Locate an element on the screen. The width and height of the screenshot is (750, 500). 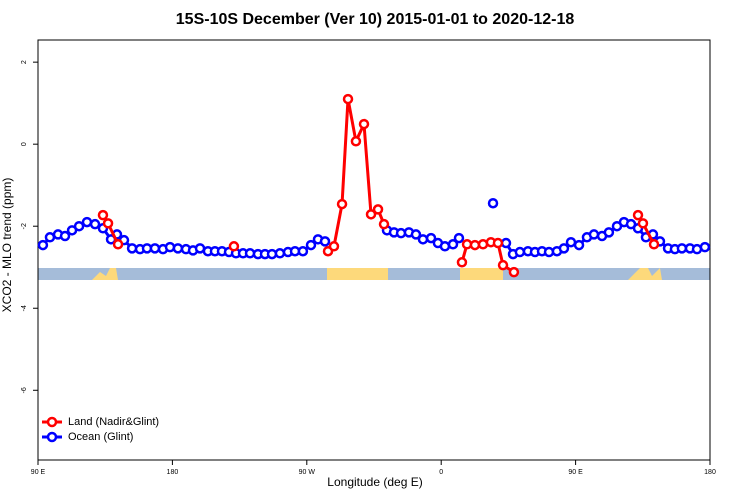
legend: Land (Nadir&Glint) Ocean (Glint) is located at coordinates (100, 429).